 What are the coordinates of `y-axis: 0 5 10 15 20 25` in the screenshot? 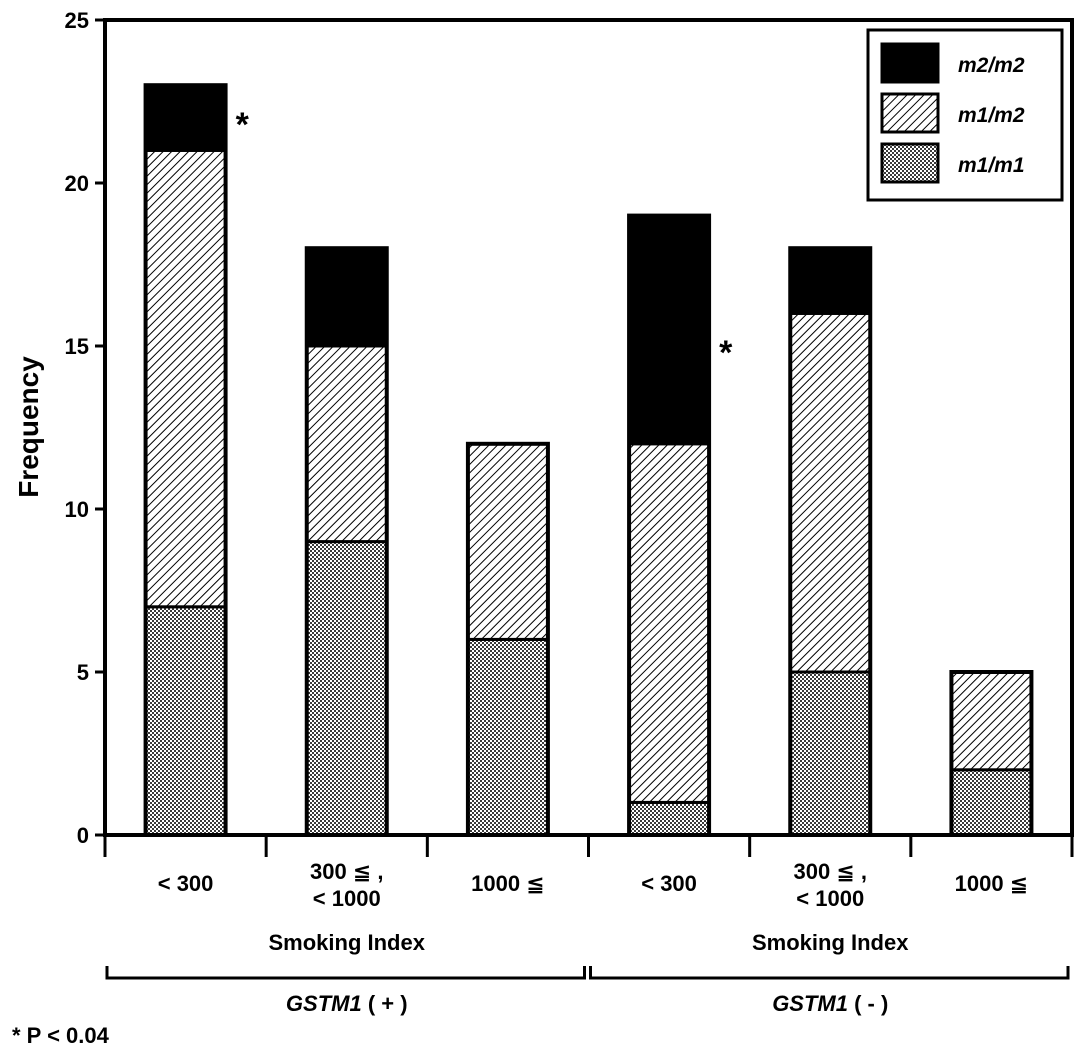 It's located at (85, 428).